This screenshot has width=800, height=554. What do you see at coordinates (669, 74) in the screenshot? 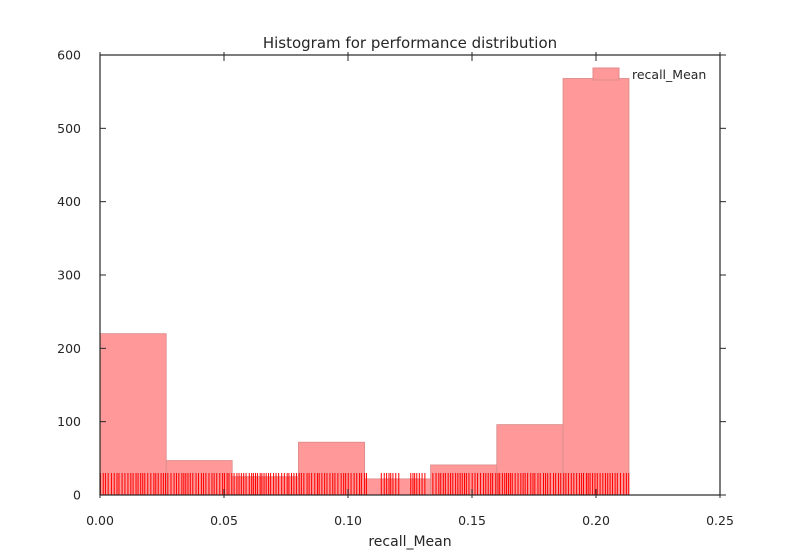
I see `legend-label: recall_Mean` at bounding box center [669, 74].